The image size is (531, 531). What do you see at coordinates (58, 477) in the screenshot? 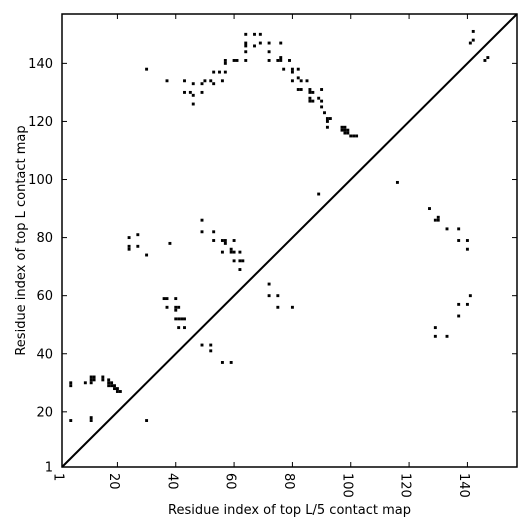
I see `x-tick-label: 1` at bounding box center [58, 477].